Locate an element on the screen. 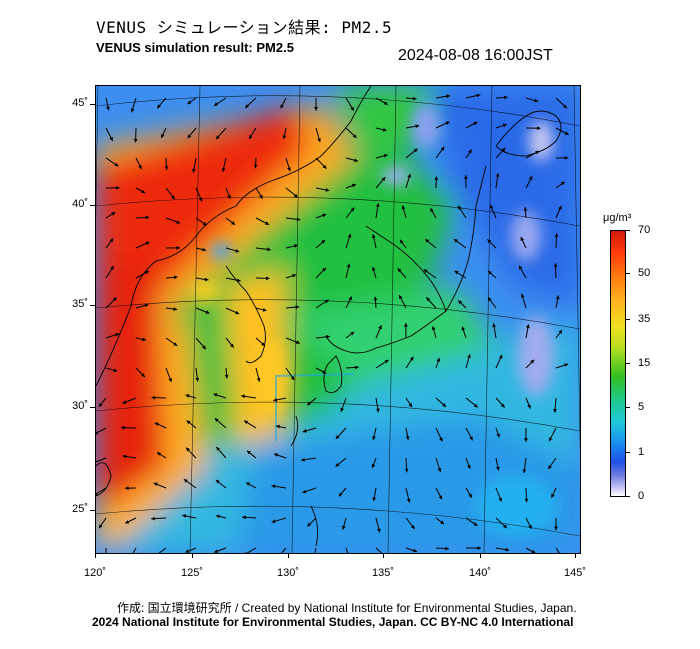  colorbar-label-0: 0 is located at coordinates (641, 496).